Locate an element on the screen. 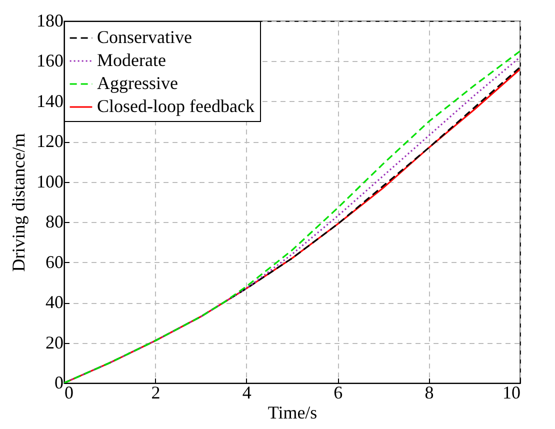 This screenshot has width=555, height=429. y-tick-label: 180 is located at coordinates (50, 20).